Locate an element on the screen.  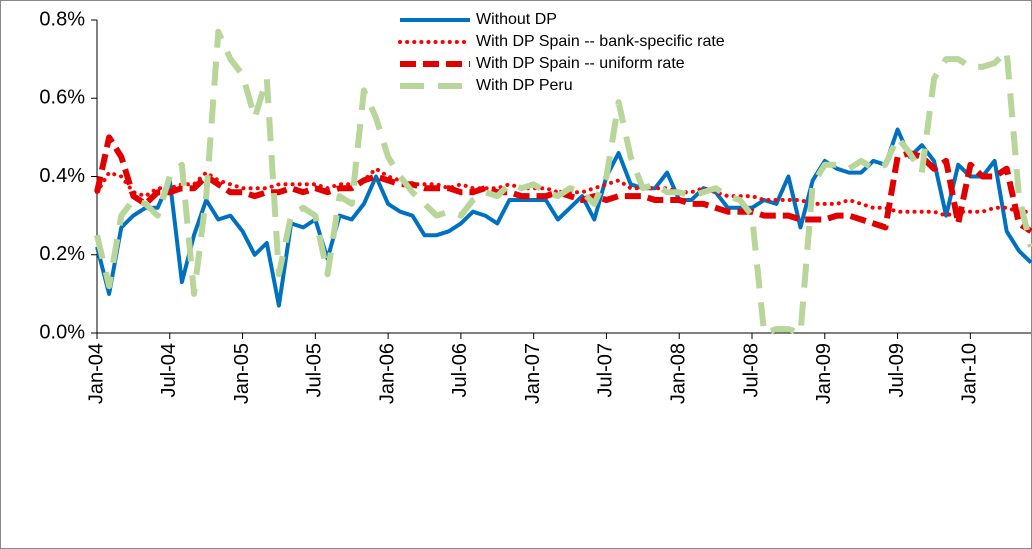
x-tick-label: Jul-06 is located at coordinates (460, 370).